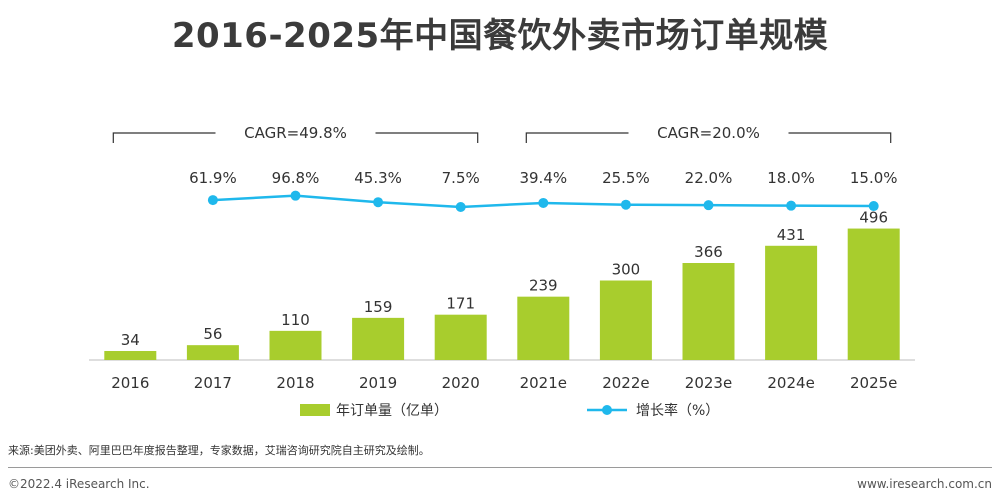 The height and width of the screenshot is (503, 1000). What do you see at coordinates (295, 345) in the screenshot?
I see `bar-2018` at bounding box center [295, 345].